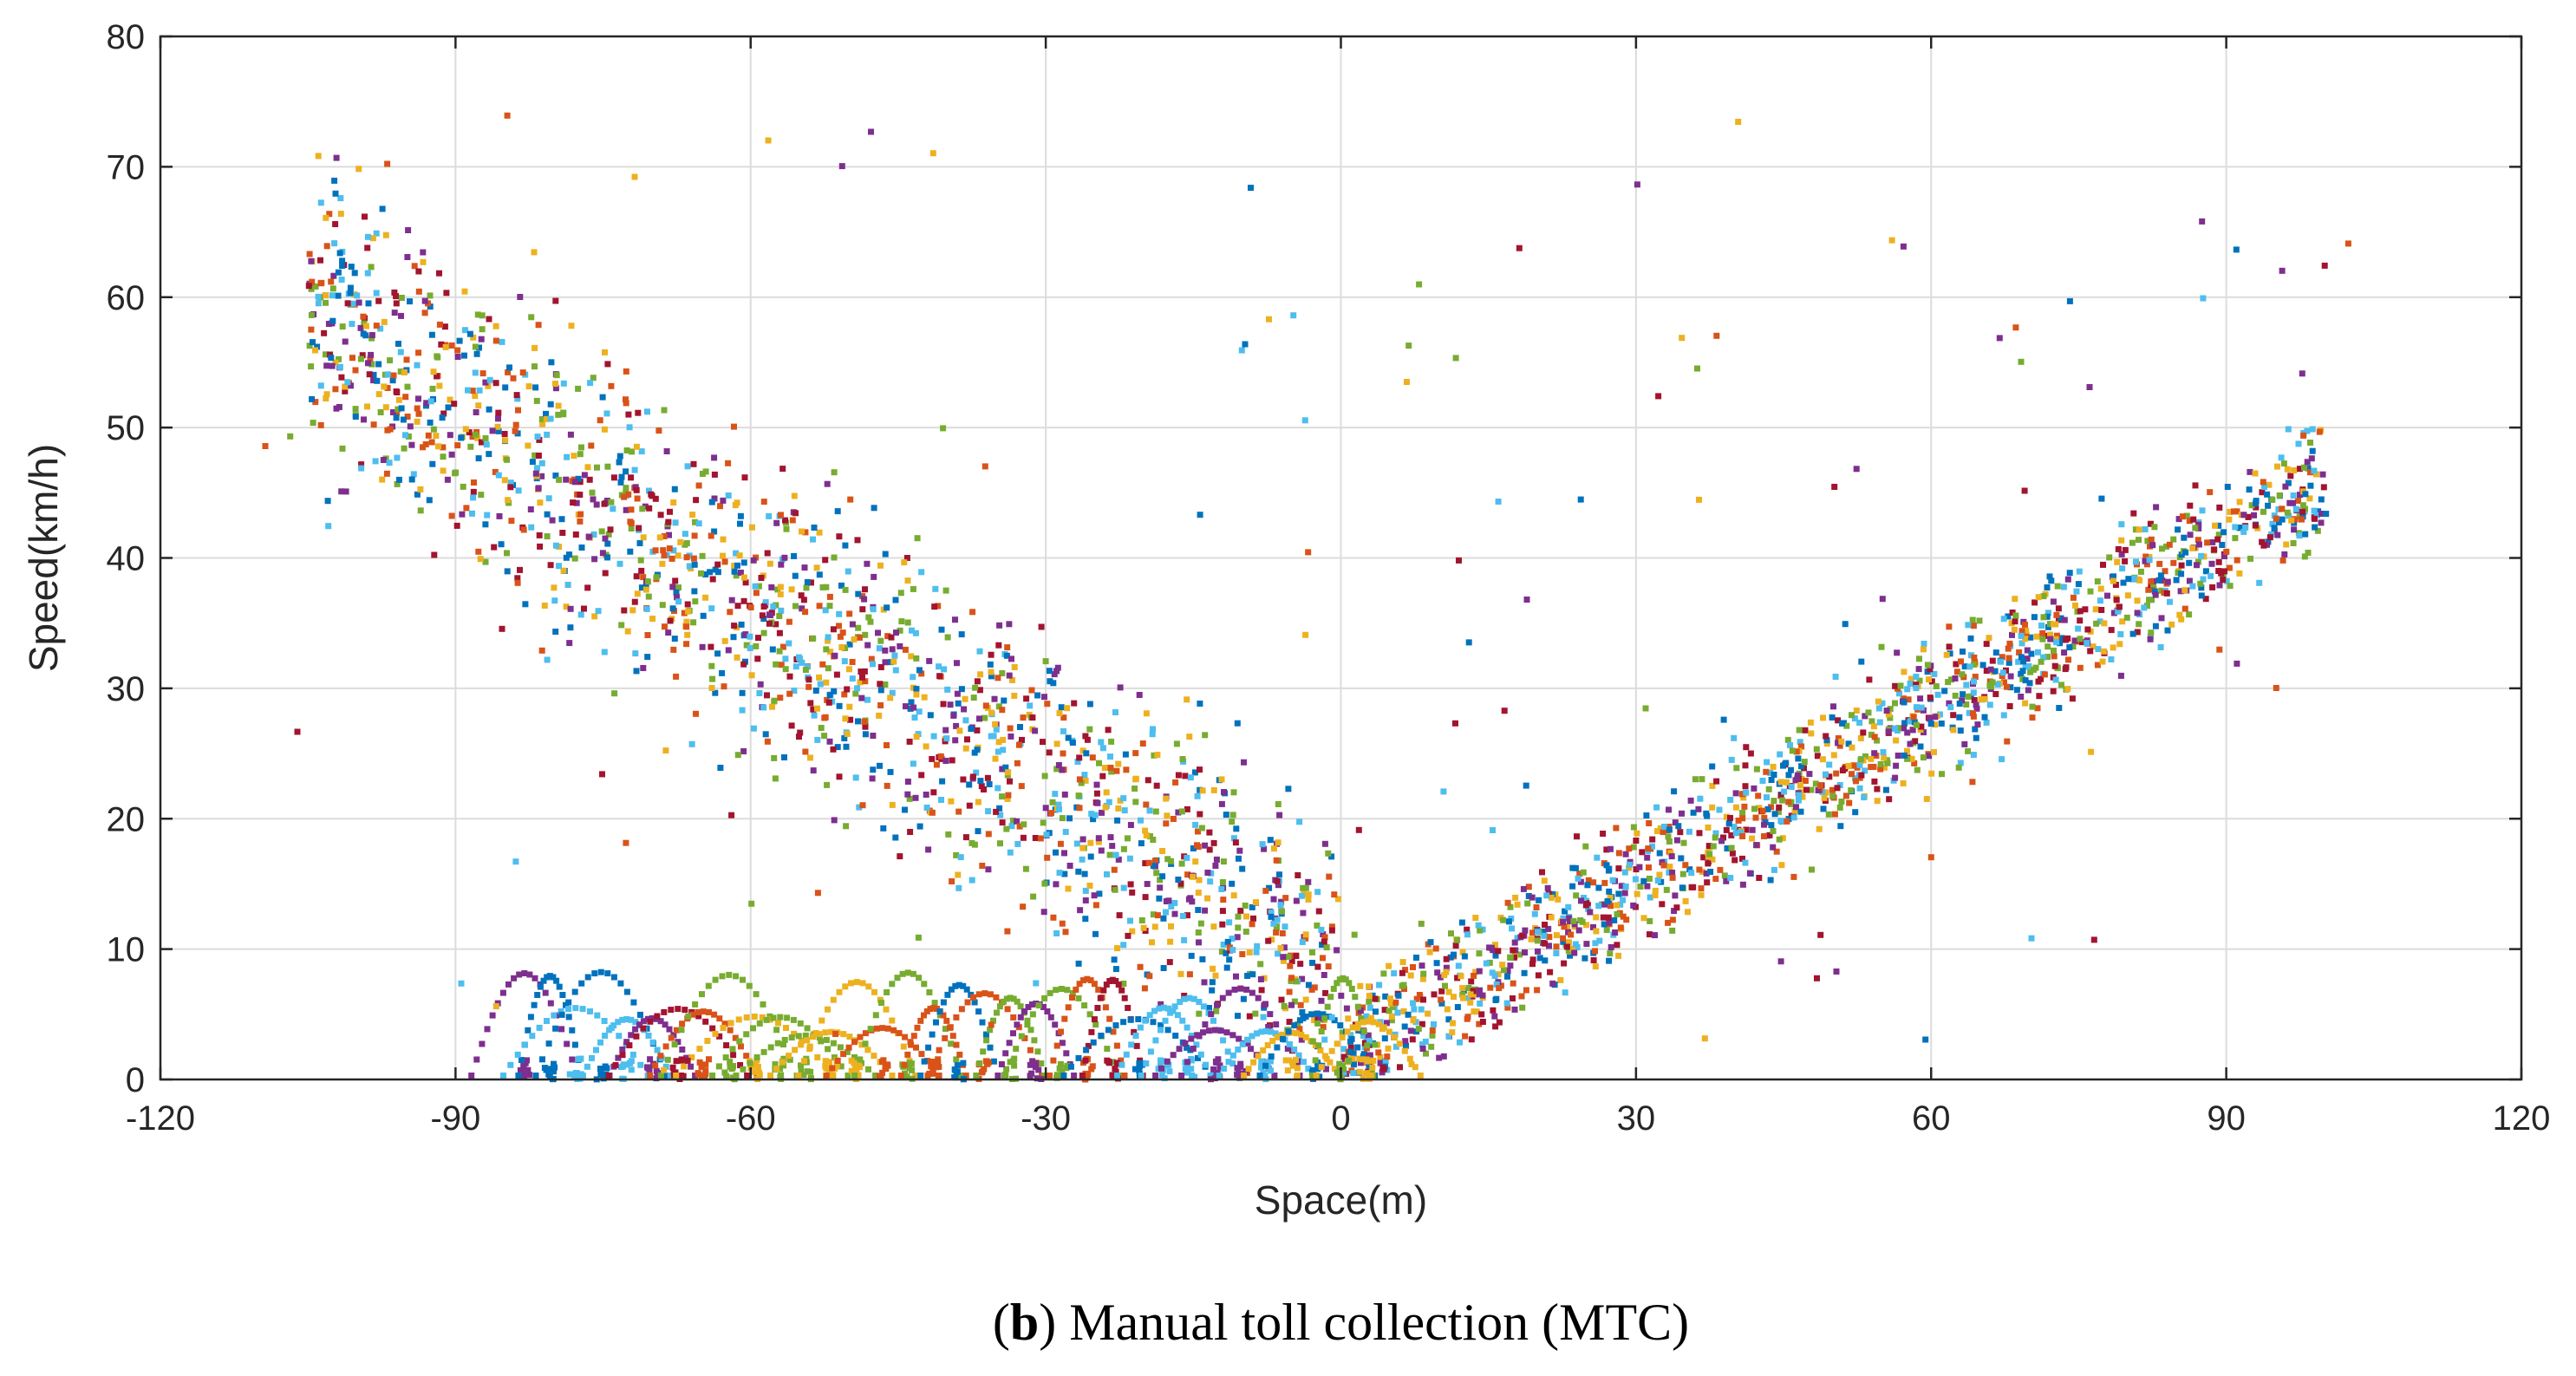 The image size is (2576, 1376). What do you see at coordinates (127, 37) in the screenshot?
I see `y-tick-label: 80` at bounding box center [127, 37].